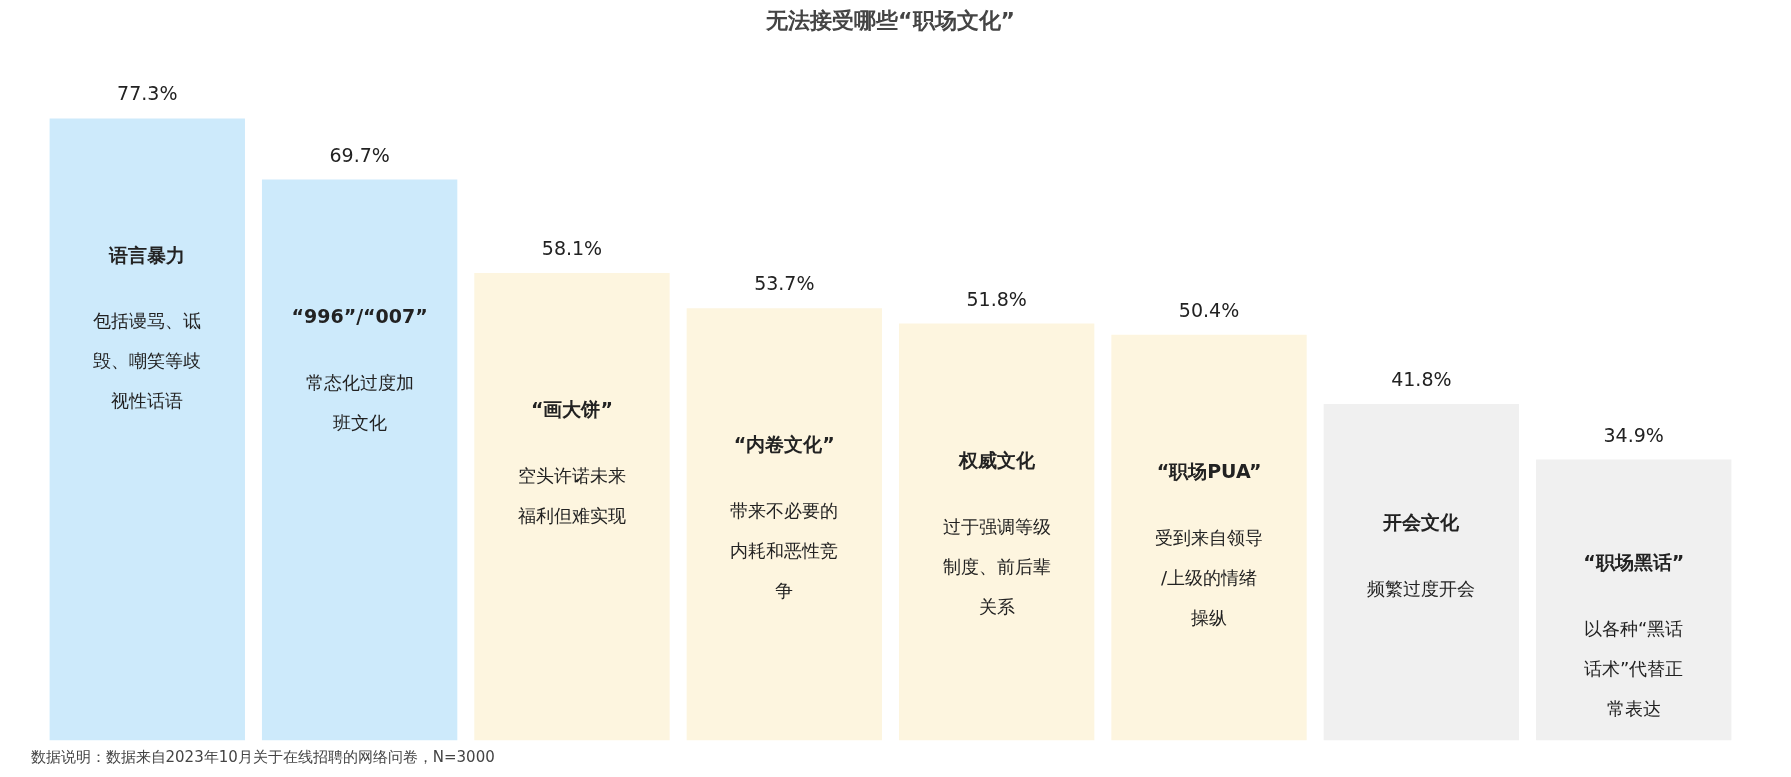 The image size is (1791, 777). I want to click on x-tick-label: 开会文化, so click(1421, 522).